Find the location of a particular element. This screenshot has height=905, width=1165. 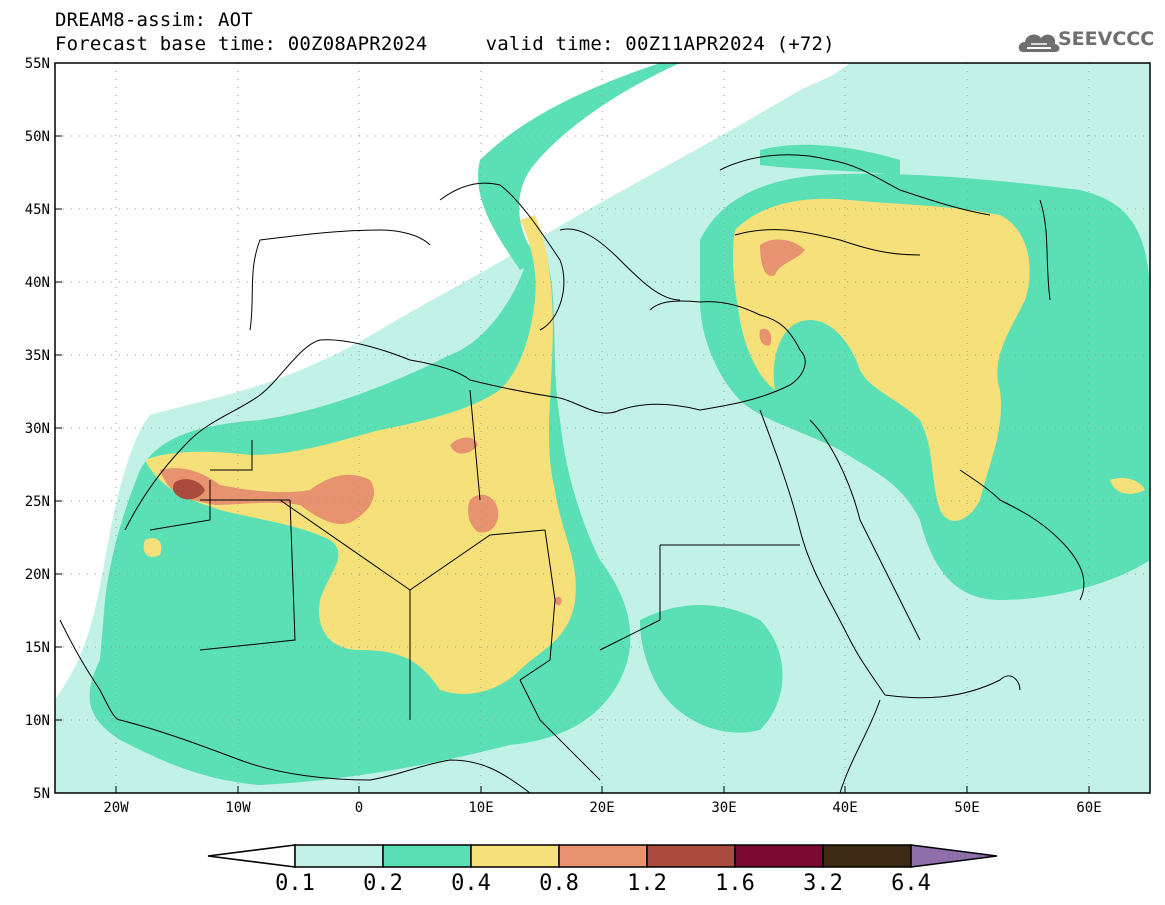

colorbar-label: 0.4 is located at coordinates (471, 883).